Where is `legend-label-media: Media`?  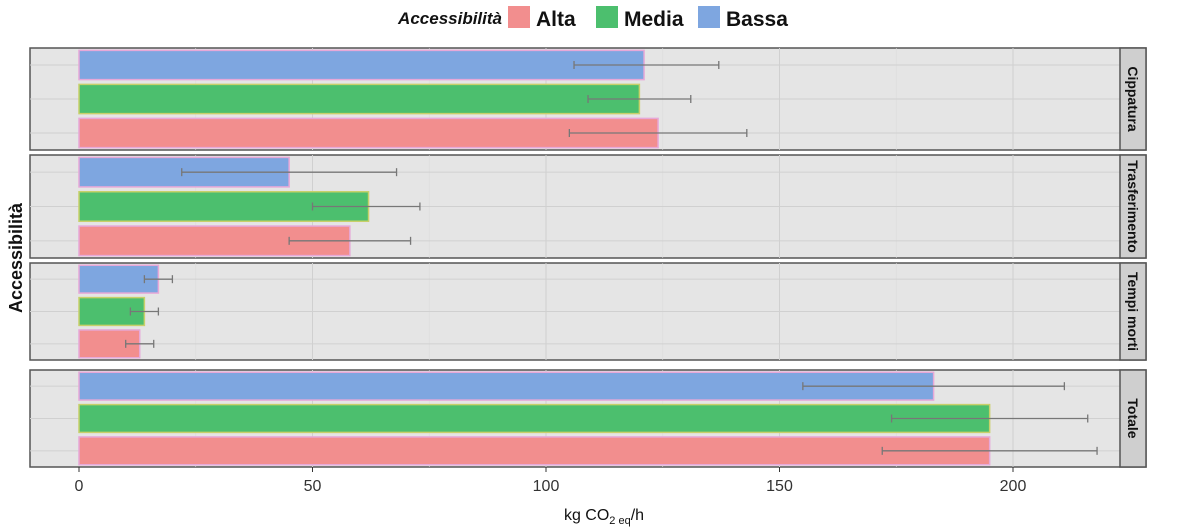 legend-label-media: Media is located at coordinates (654, 19).